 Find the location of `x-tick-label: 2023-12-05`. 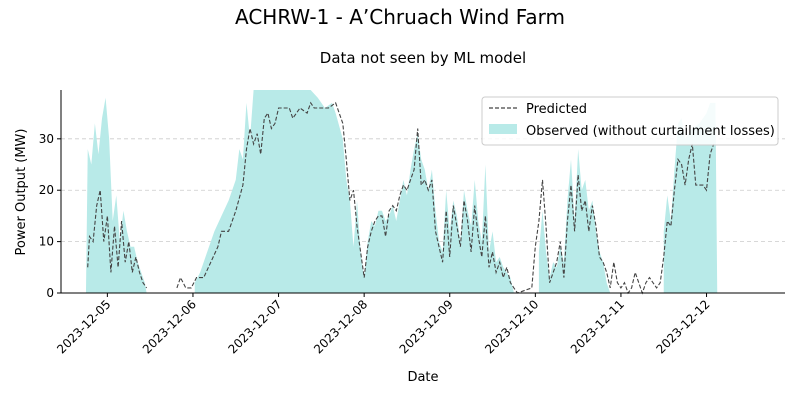

x-tick-label: 2023-12-05 is located at coordinates (83, 326).